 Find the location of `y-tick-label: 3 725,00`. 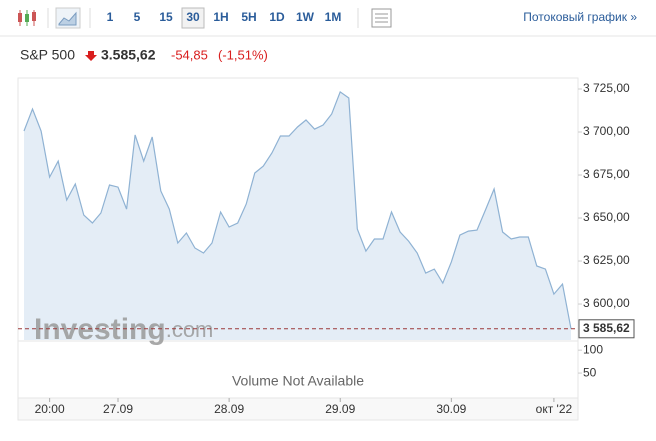

y-tick-label: 3 725,00 is located at coordinates (606, 88).